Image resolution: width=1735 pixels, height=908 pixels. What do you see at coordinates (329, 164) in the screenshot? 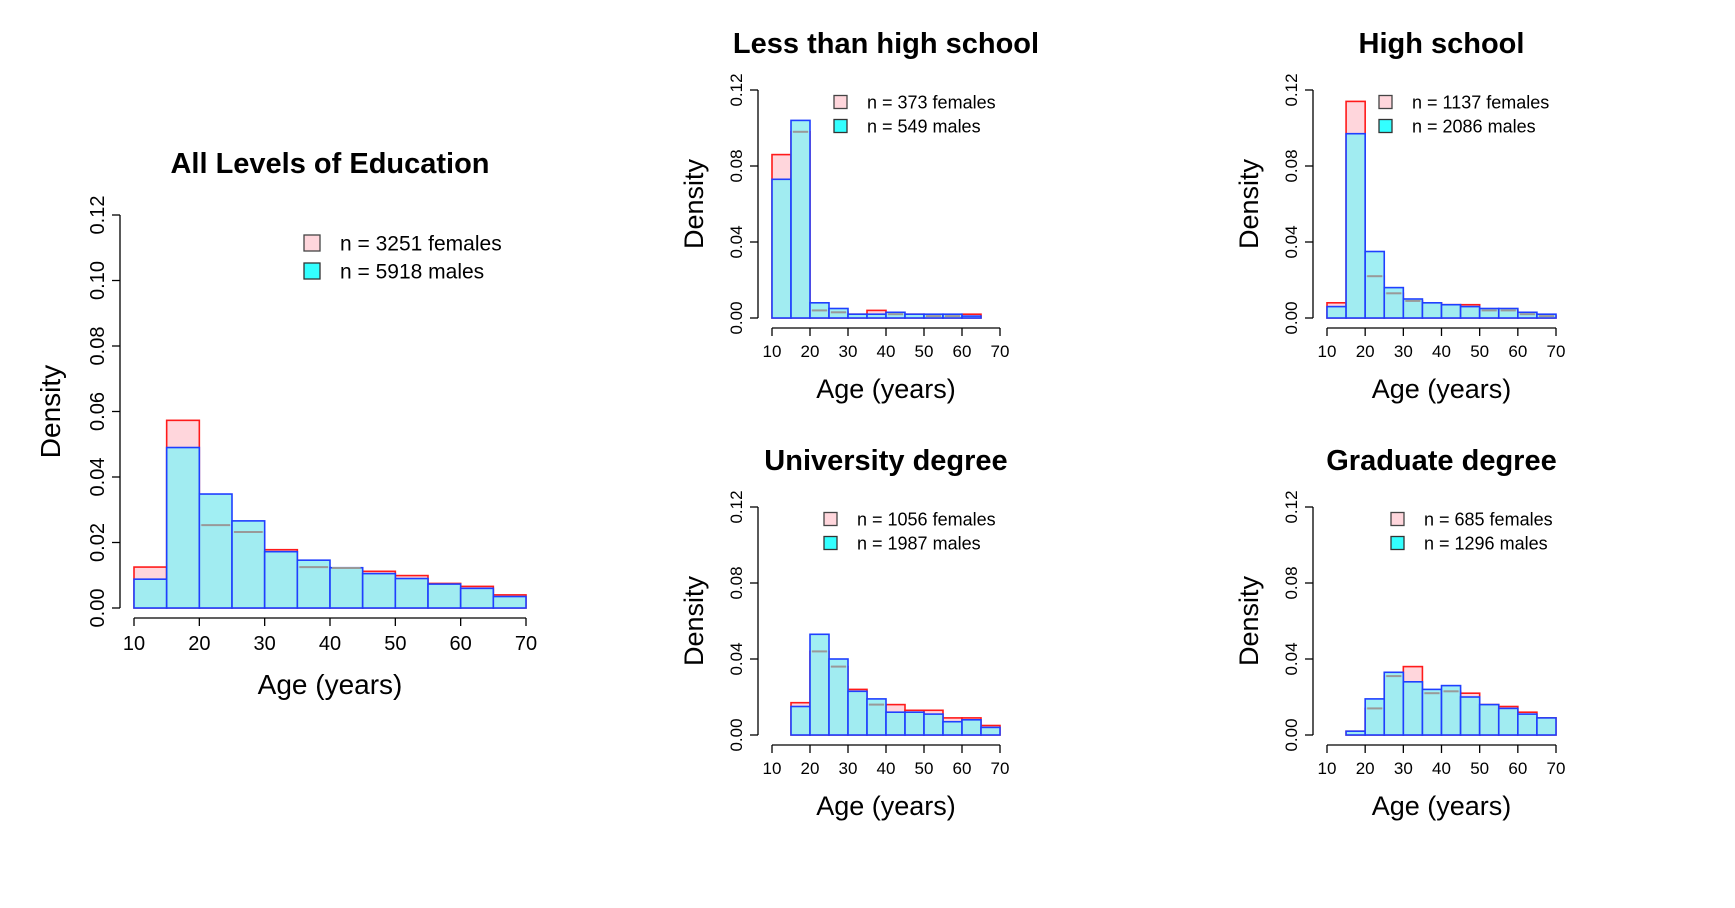
I see `chart-title: All Levels of Education` at bounding box center [329, 164].